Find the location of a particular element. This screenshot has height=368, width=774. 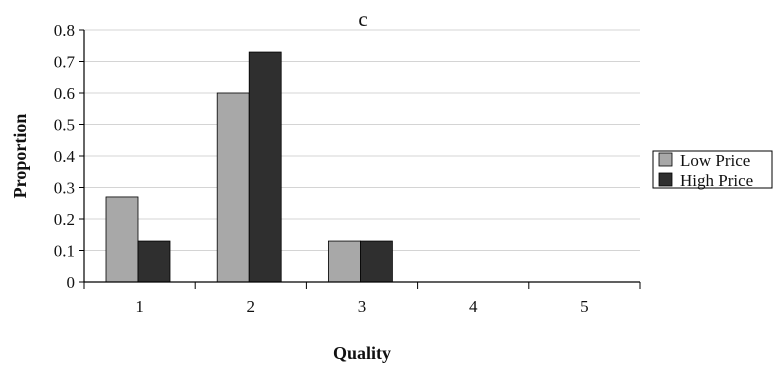

y-tick-label: 0.6 is located at coordinates (64, 93).